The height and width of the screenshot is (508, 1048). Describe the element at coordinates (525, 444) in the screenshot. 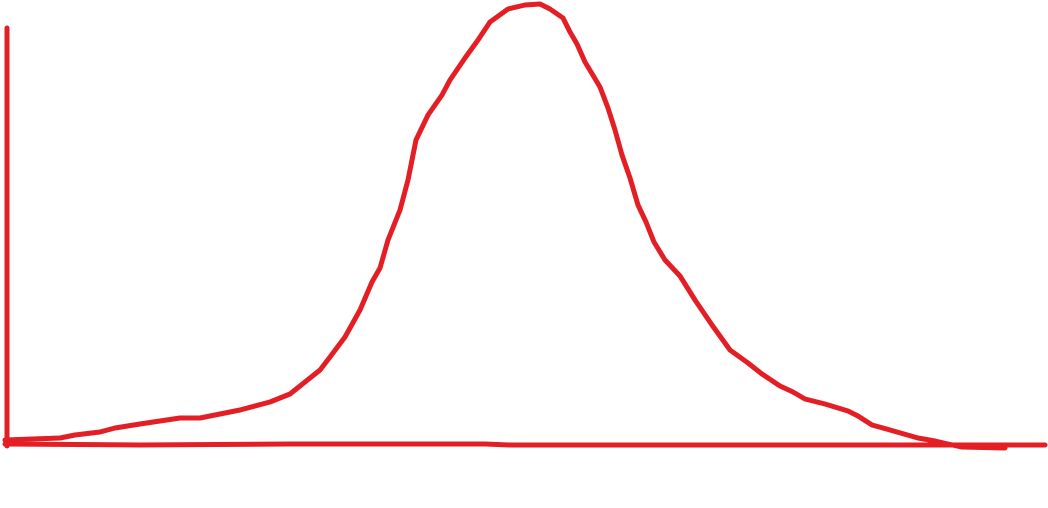

I see `x-axis` at that location.